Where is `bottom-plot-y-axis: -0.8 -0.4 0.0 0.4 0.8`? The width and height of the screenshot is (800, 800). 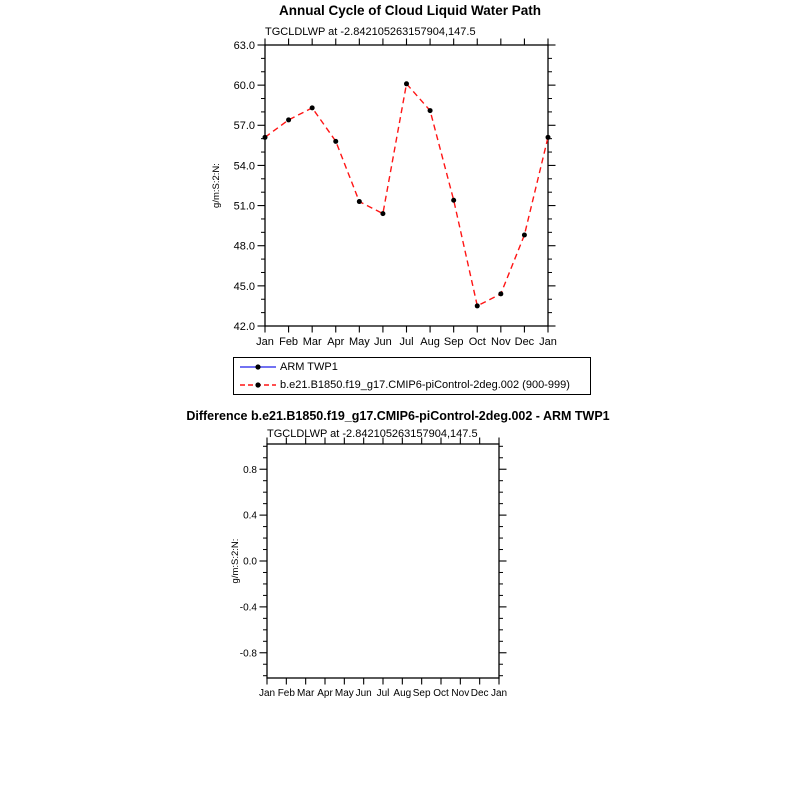 bottom-plot-y-axis: -0.8 -0.4 0.0 0.4 0.8 is located at coordinates (373, 561).